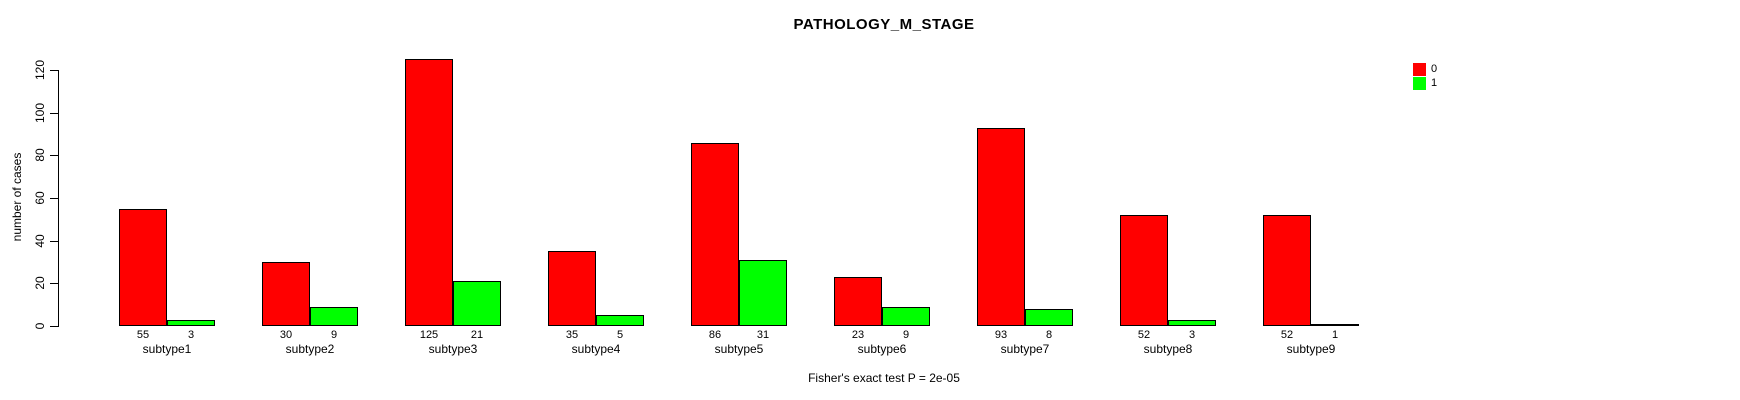  I want to click on bar-0-subtype2, so click(286, 294).